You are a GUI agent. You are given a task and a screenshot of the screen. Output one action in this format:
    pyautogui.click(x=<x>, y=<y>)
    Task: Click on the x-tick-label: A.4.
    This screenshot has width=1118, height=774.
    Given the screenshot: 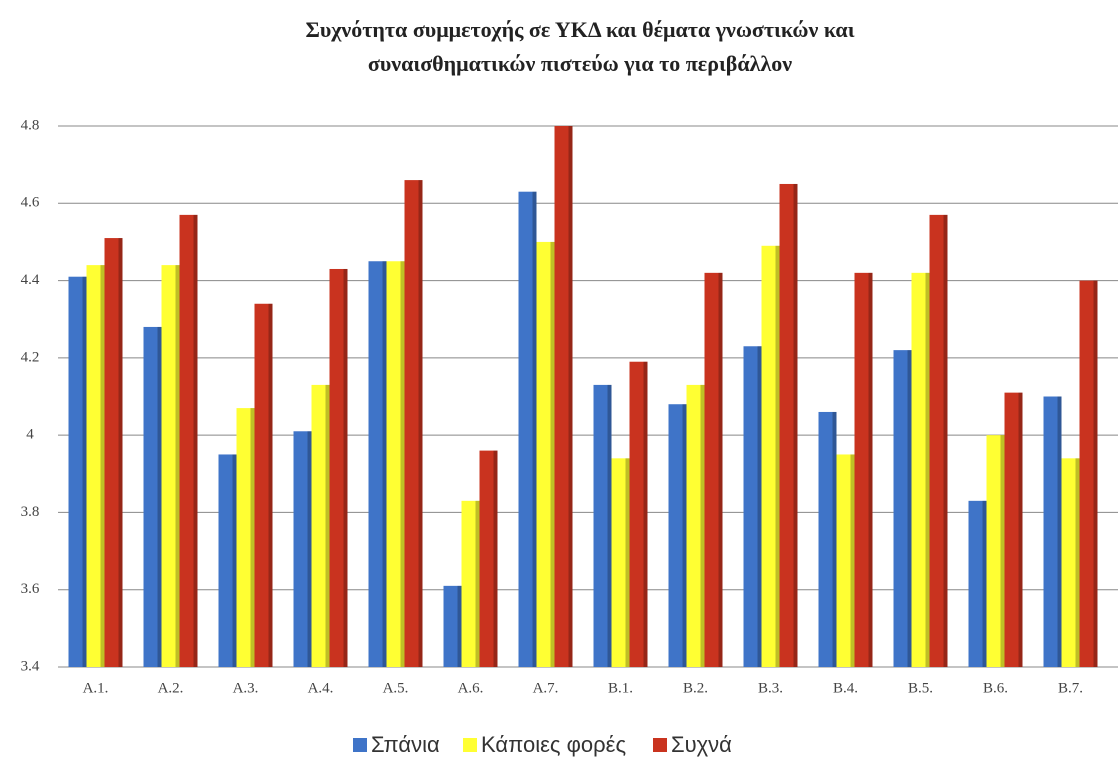 What is the action you would take?
    pyautogui.click(x=321, y=688)
    